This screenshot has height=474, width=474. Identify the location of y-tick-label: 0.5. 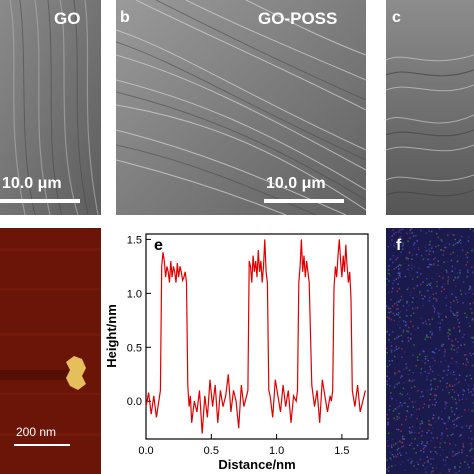
(134, 348).